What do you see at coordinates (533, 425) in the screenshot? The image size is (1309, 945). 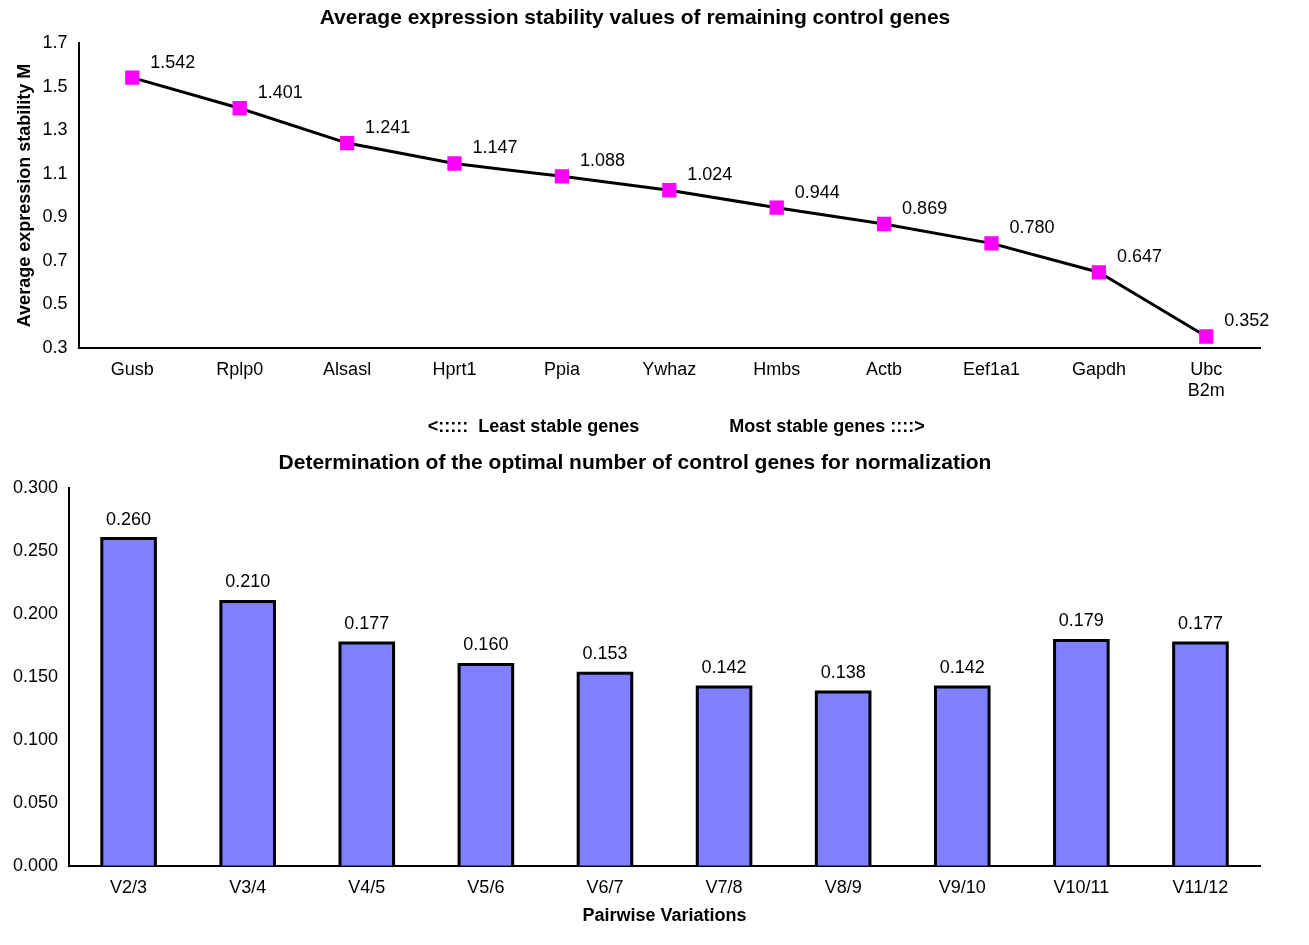 I see `text: <::::: Least stable genes` at bounding box center [533, 425].